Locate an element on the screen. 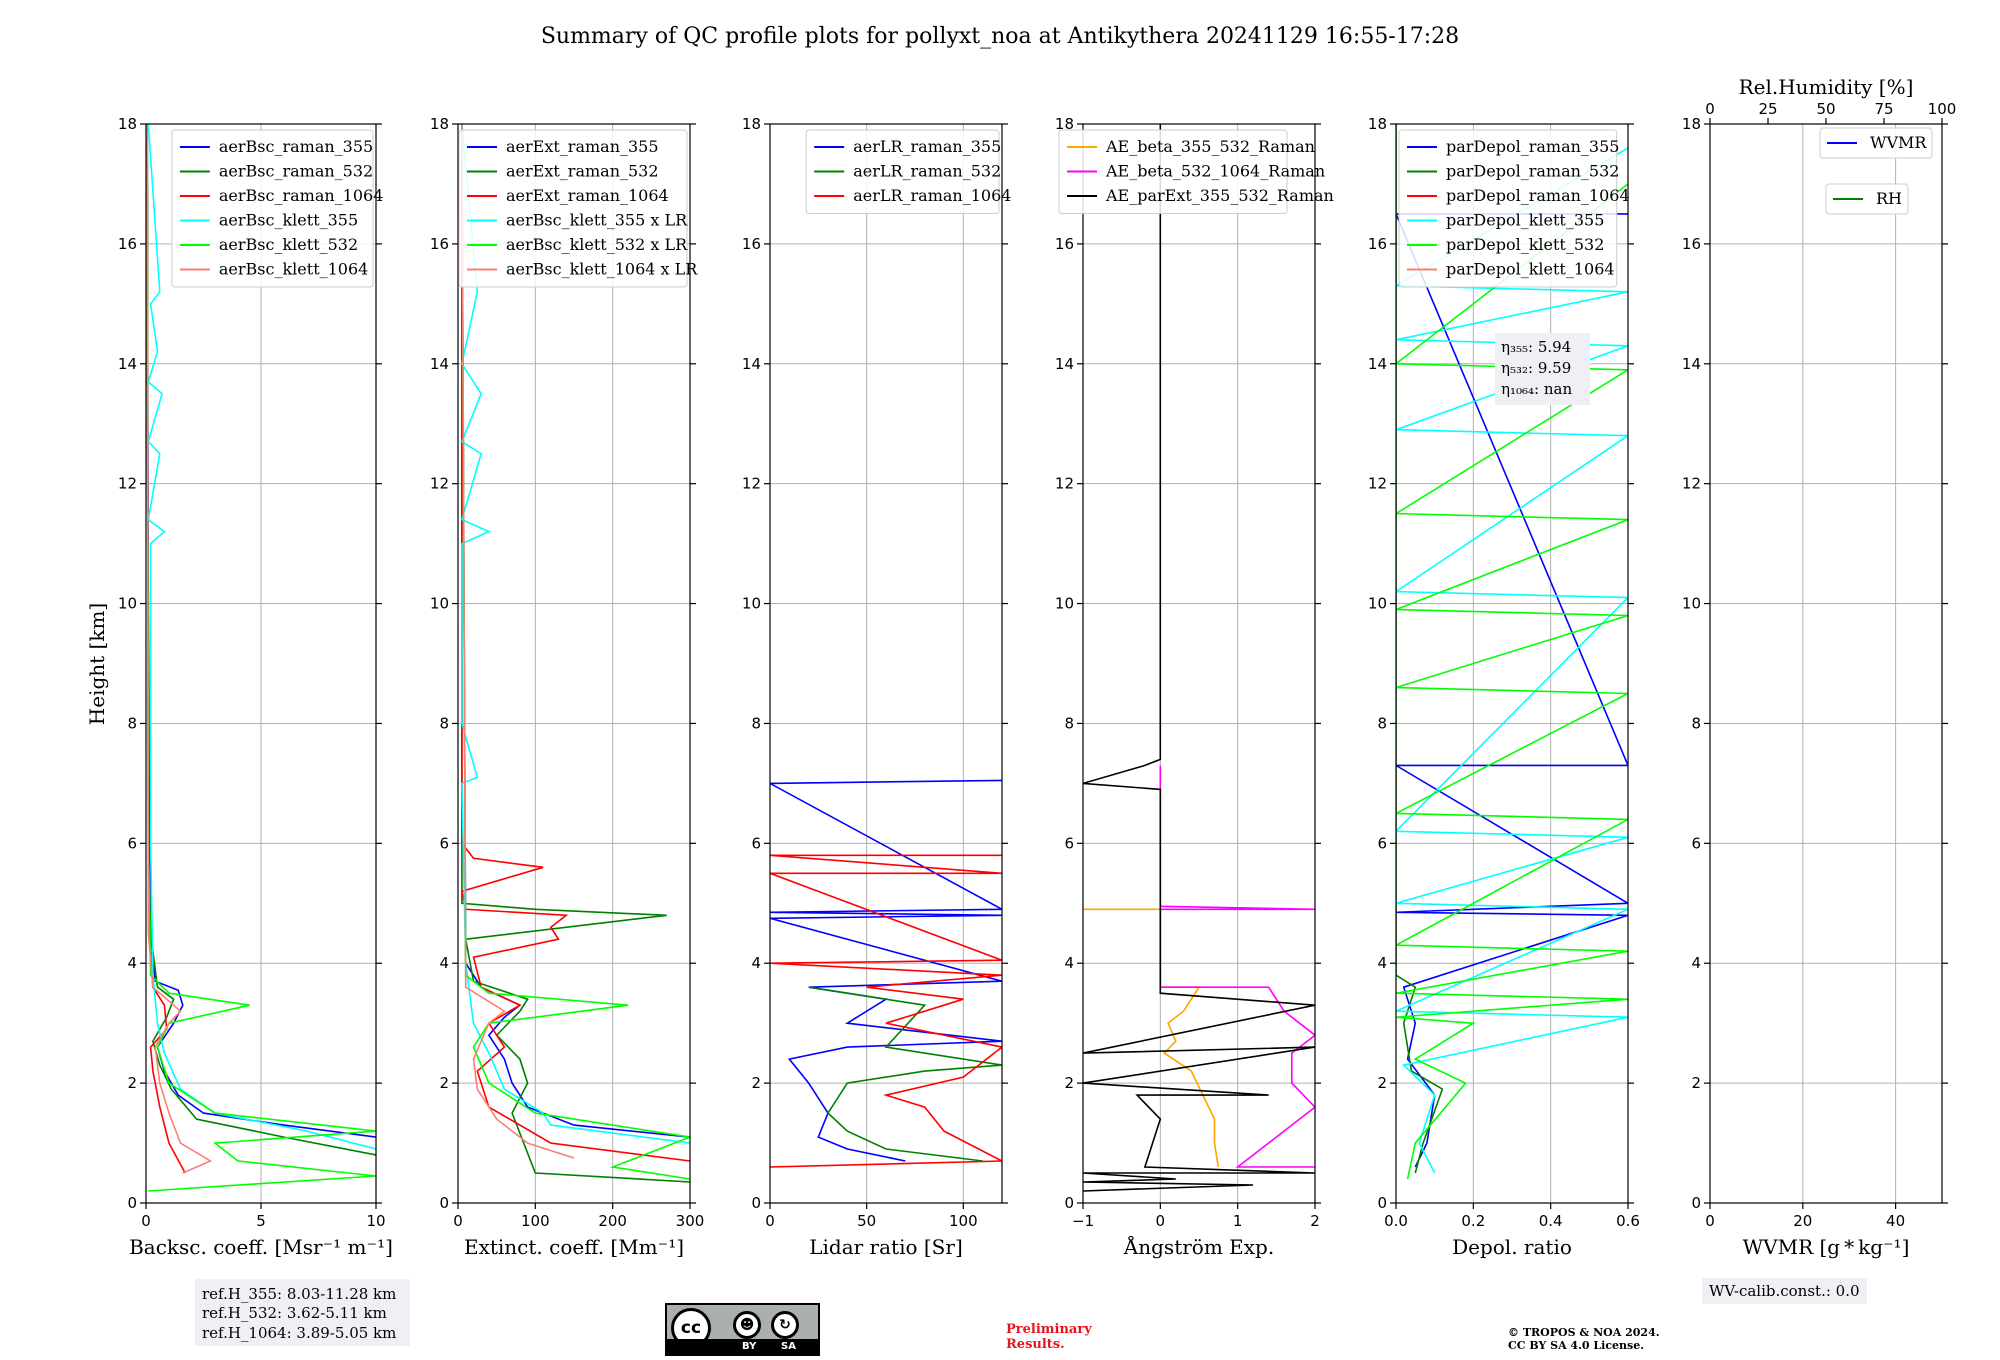 This screenshot has height=1360, width=2000. x-tick-label: 20 is located at coordinates (1802, 1221).